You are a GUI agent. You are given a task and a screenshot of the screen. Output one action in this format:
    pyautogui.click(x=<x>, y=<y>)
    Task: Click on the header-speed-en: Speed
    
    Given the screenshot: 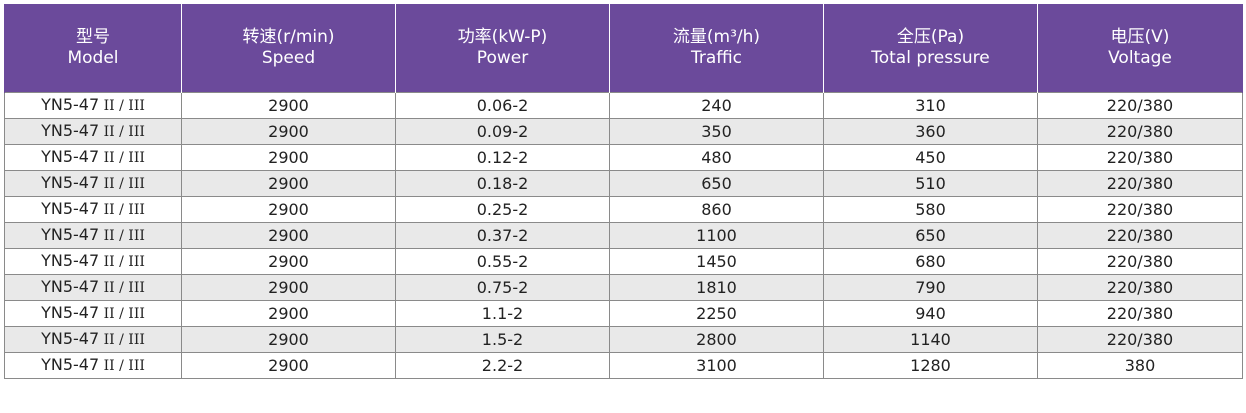 What is the action you would take?
    pyautogui.click(x=288, y=58)
    